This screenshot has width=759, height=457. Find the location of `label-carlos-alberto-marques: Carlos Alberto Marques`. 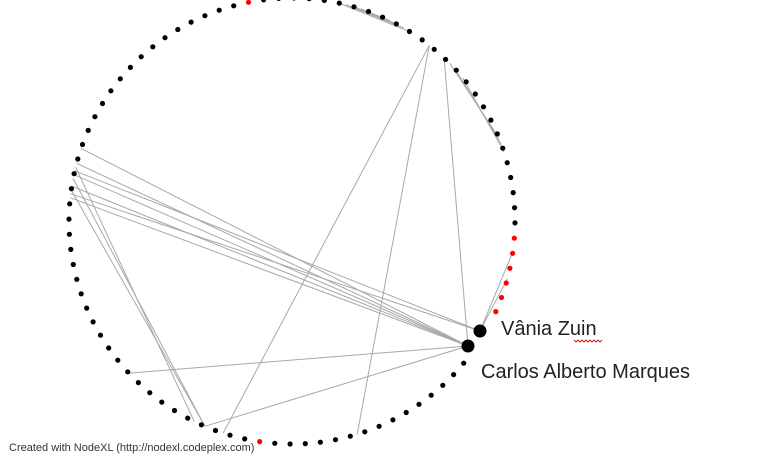

label-carlos-alberto-marques: Carlos Alberto Marques is located at coordinates (585, 372).